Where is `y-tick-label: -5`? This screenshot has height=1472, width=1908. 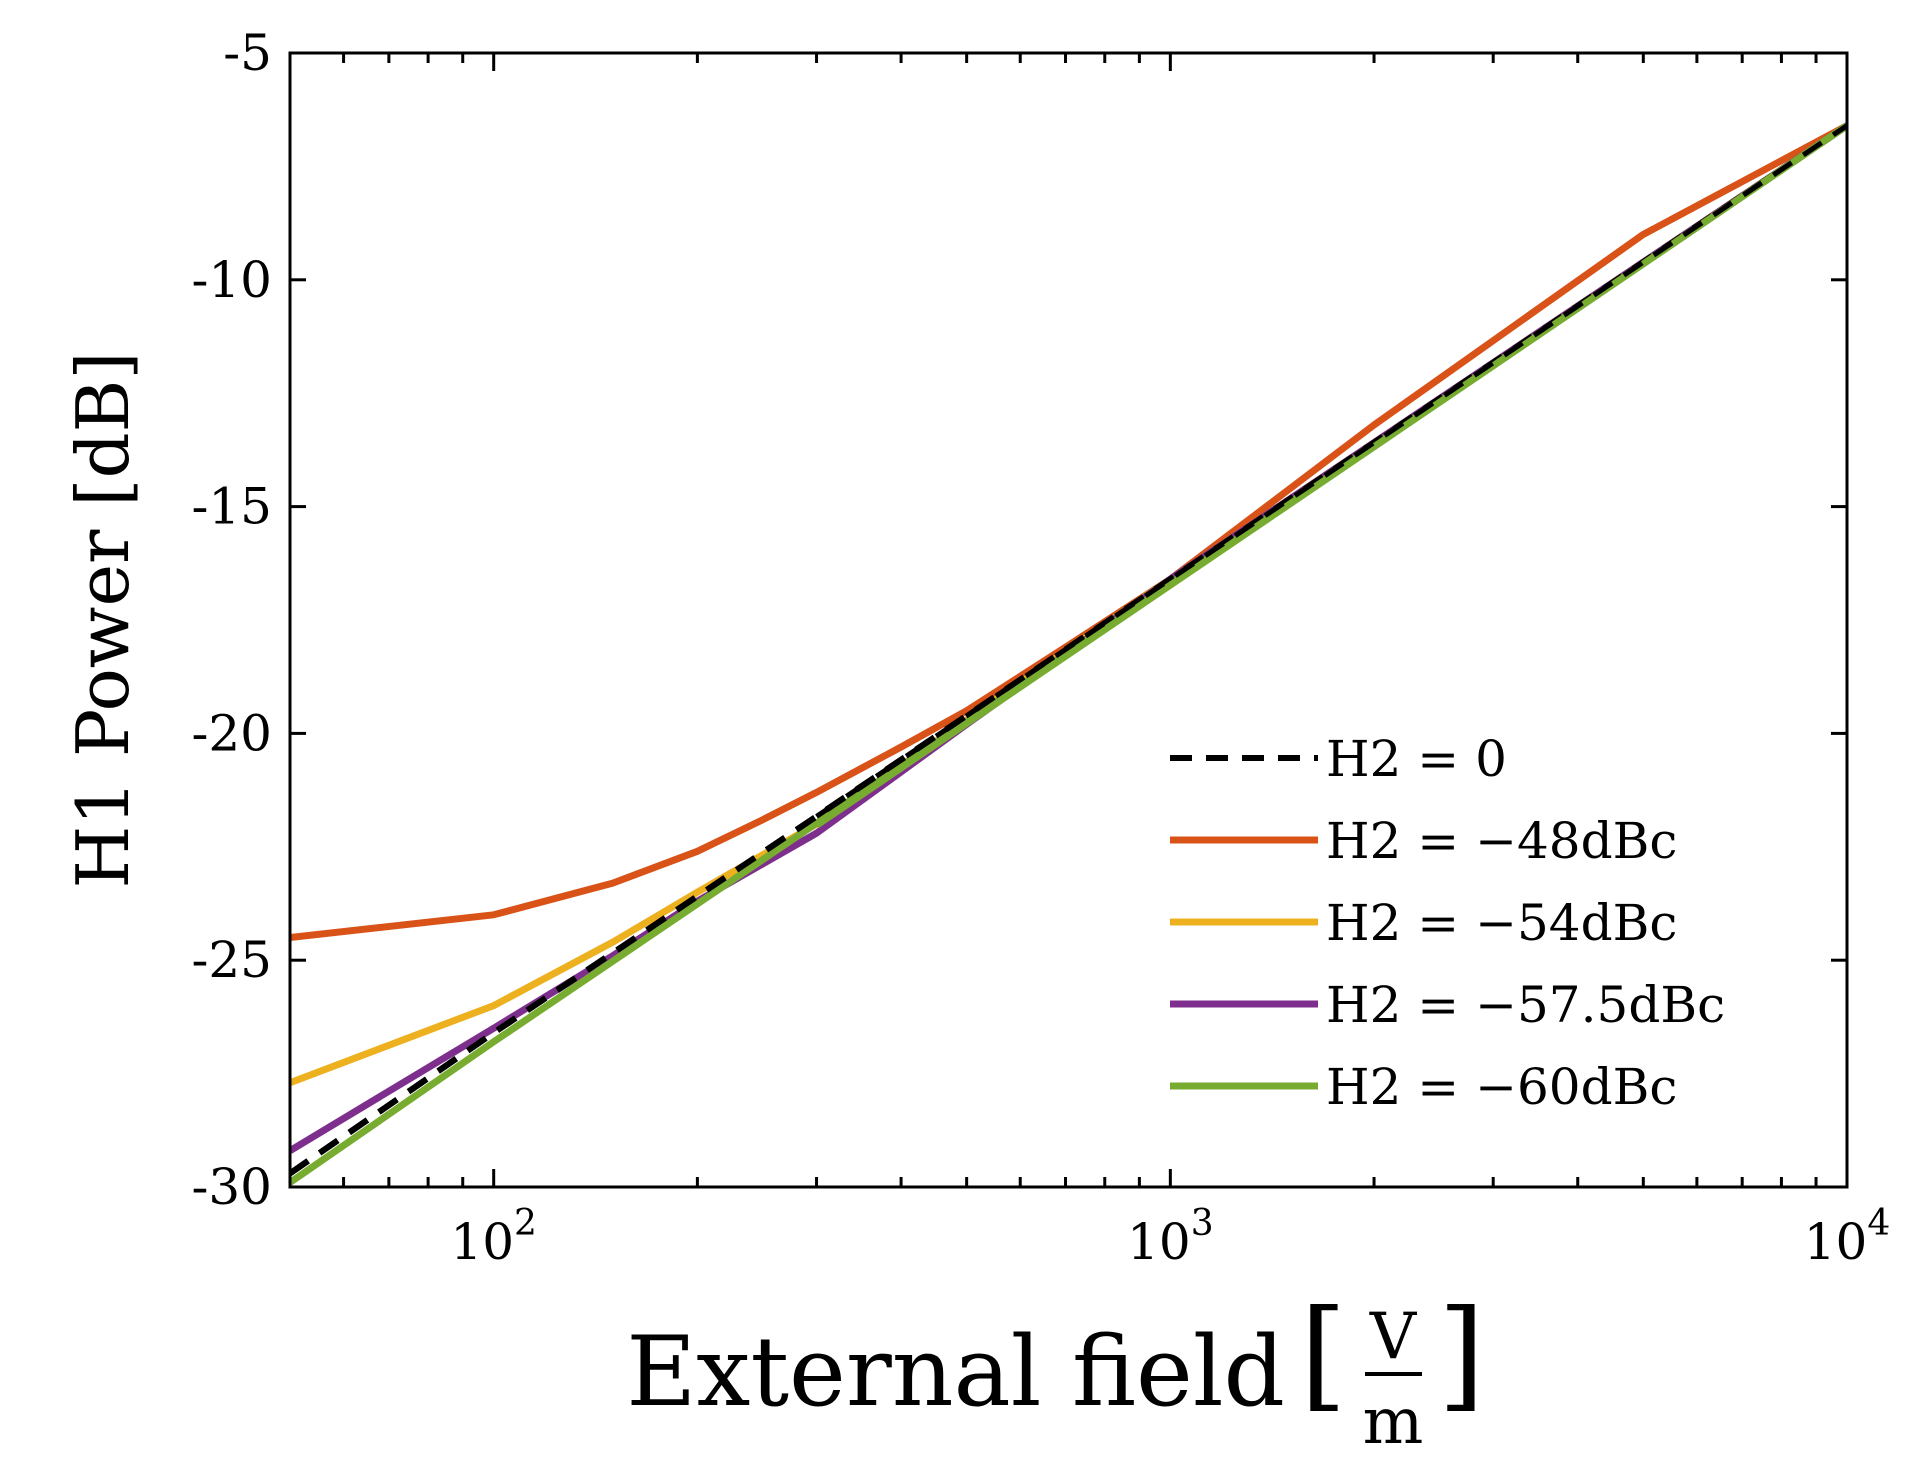
y-tick-label: -5 is located at coordinates (247, 53).